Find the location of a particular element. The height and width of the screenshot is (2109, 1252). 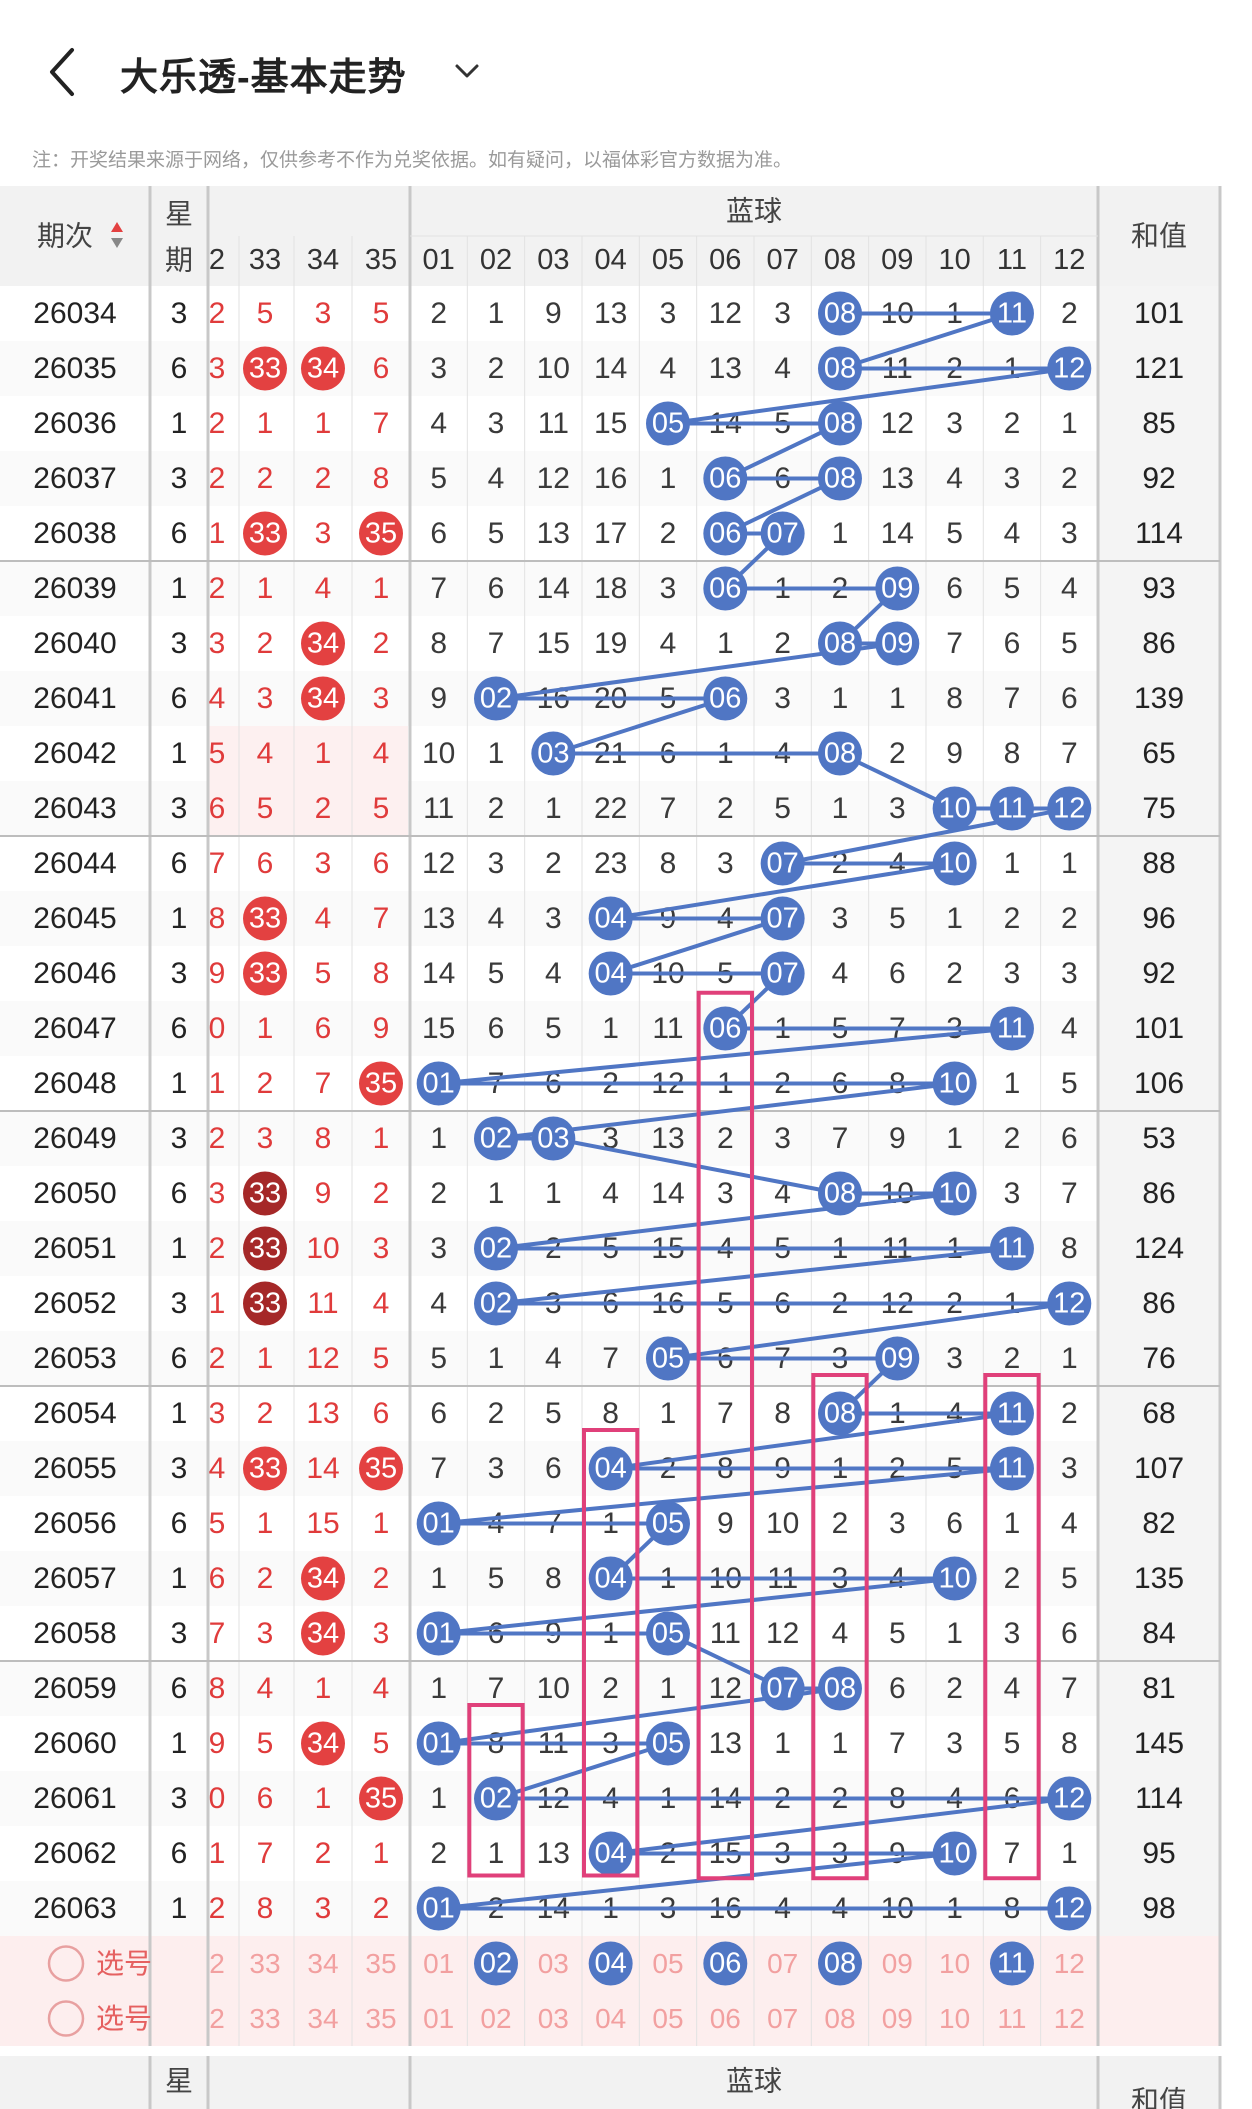

blue-miss-cell: 2 is located at coordinates (782, 643).